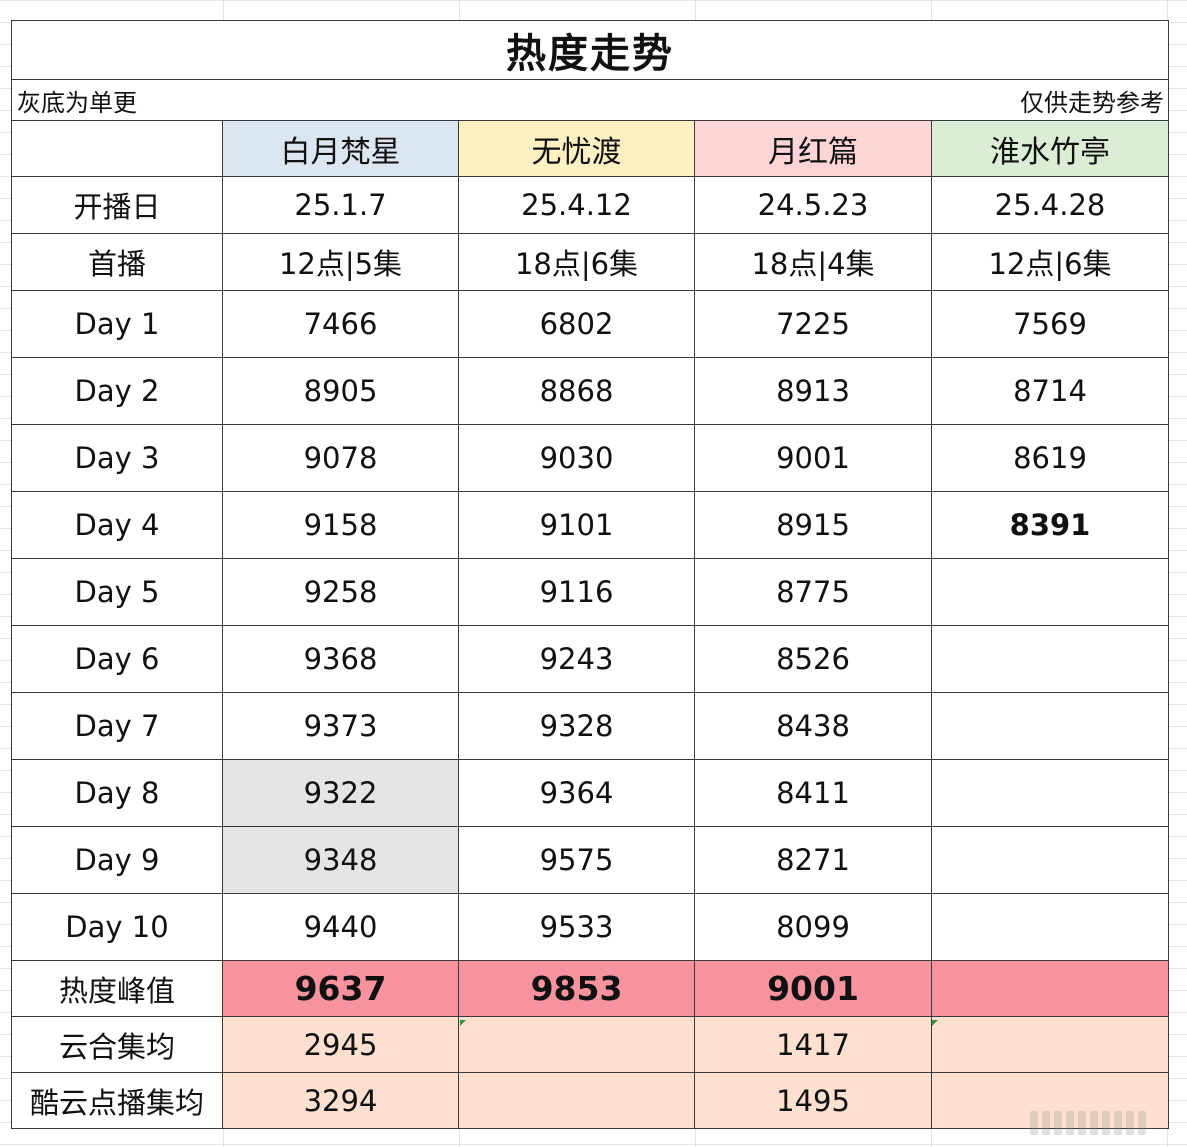  Describe the element at coordinates (340, 988) in the screenshot. I see `peak-cell: 9637` at that location.